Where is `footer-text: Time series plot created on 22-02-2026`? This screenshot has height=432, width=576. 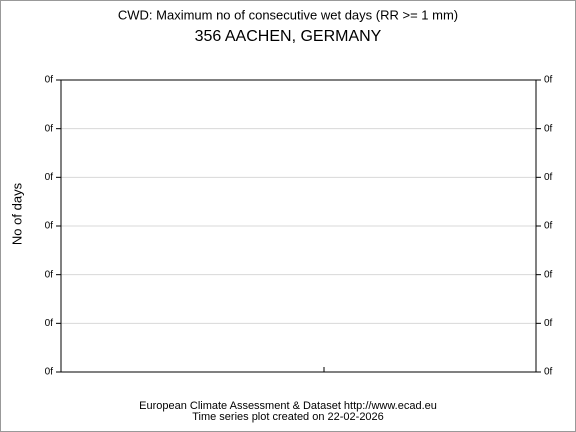
footer-text: Time series plot created on 22-02-2026 is located at coordinates (288, 417).